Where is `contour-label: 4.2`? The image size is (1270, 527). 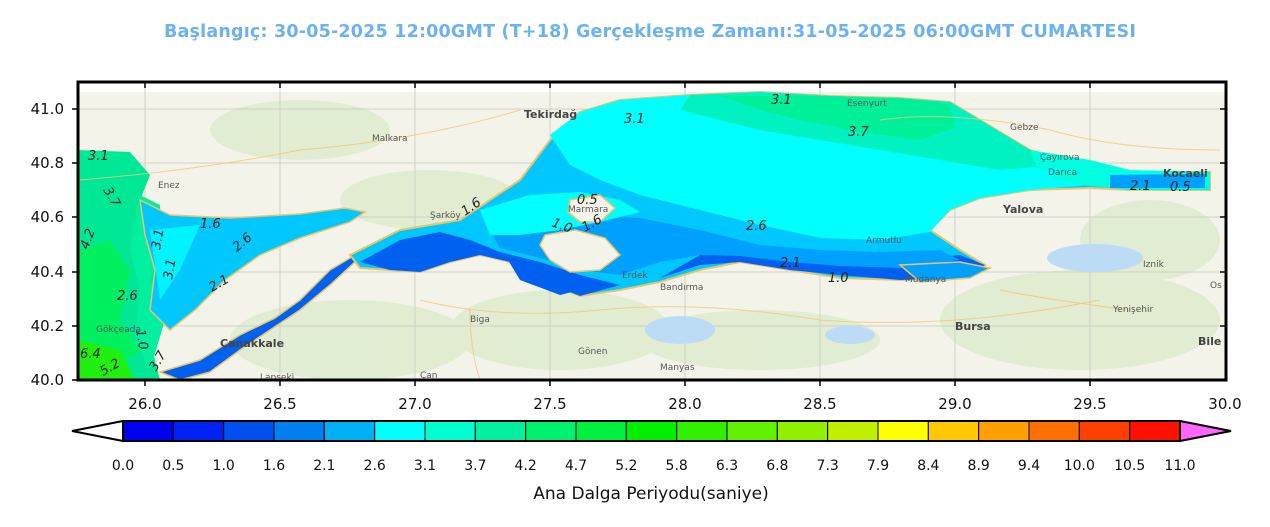 contour-label: 4.2 is located at coordinates (88, 239).